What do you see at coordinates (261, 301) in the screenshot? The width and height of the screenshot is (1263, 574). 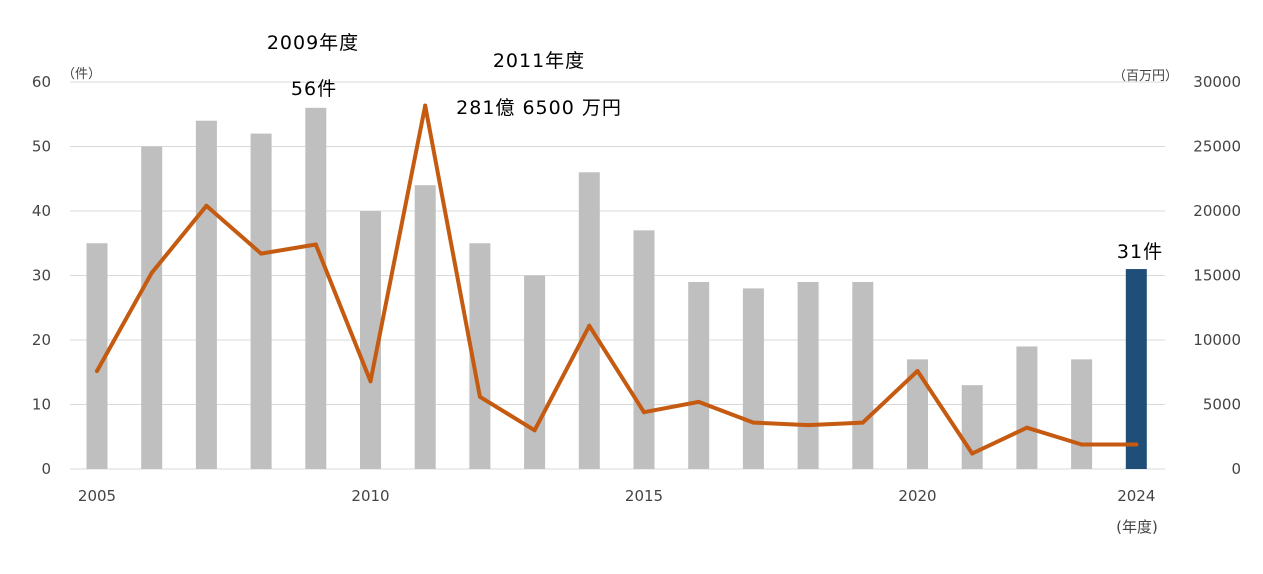 I see `bar-2008` at bounding box center [261, 301].